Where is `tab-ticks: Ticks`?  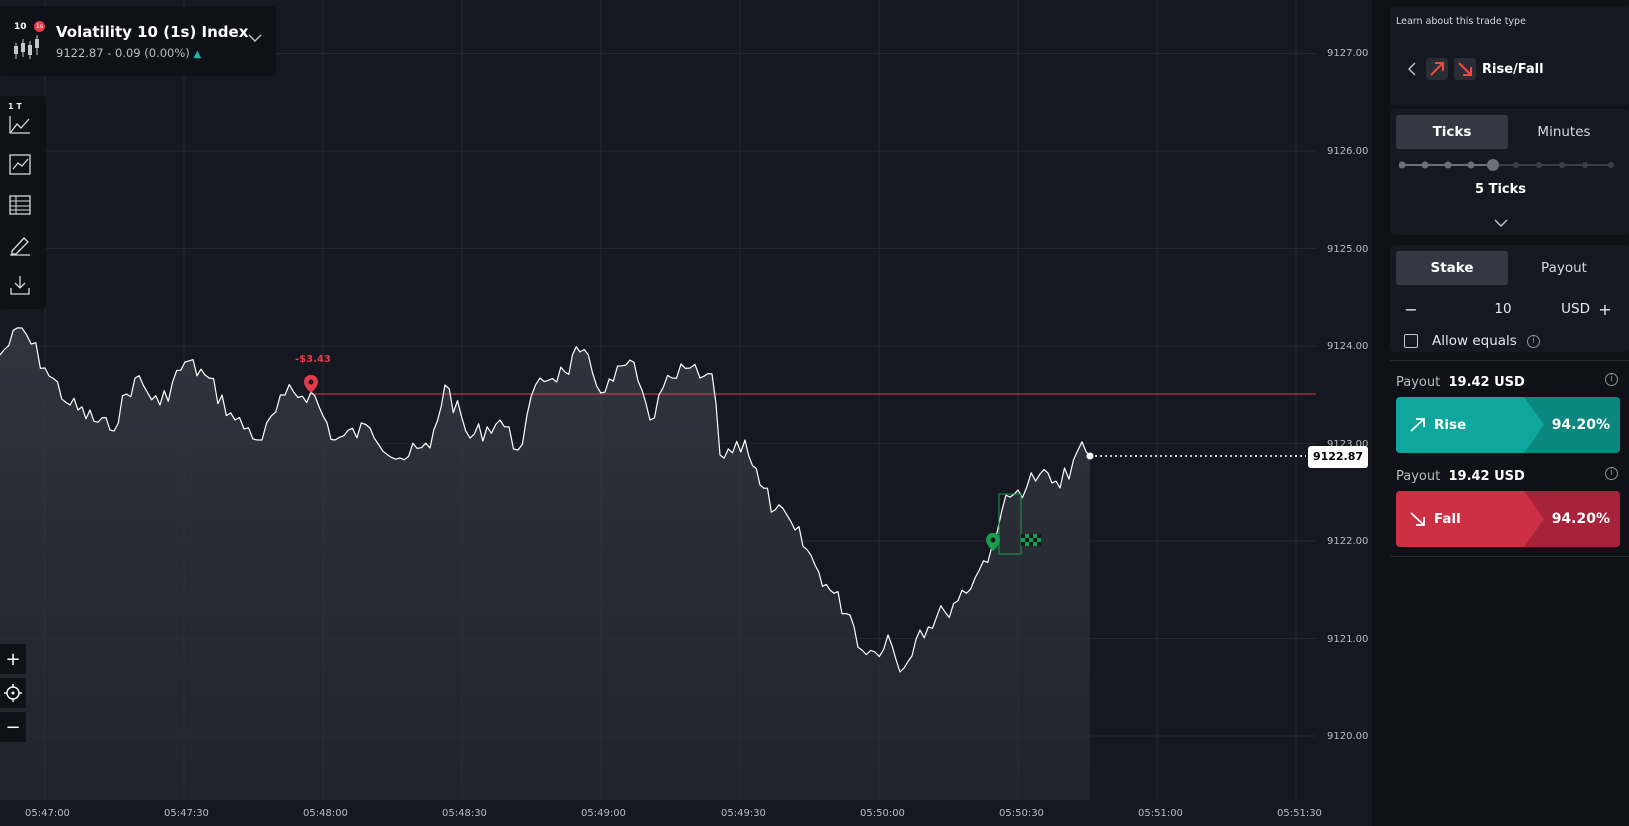 tab-ticks: Ticks is located at coordinates (1452, 132).